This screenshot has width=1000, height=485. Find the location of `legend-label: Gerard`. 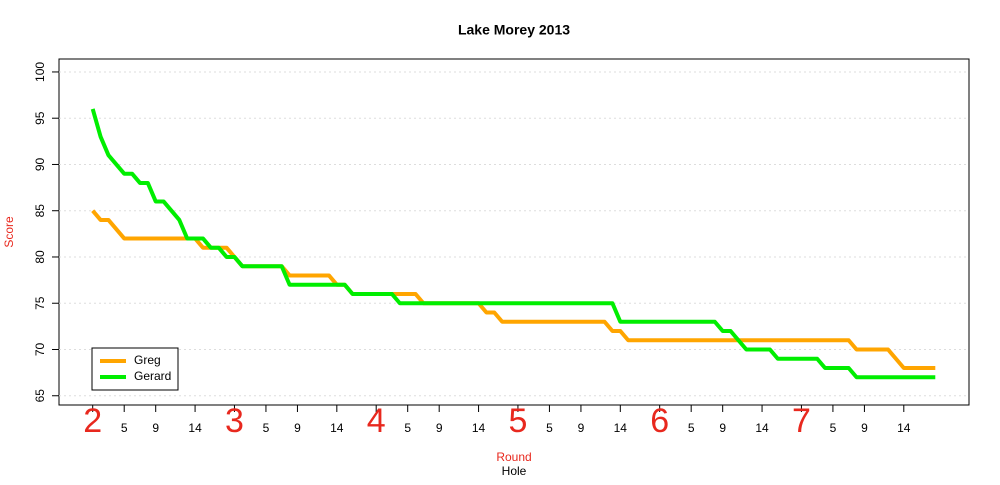

legend-label: Gerard is located at coordinates (152, 376).